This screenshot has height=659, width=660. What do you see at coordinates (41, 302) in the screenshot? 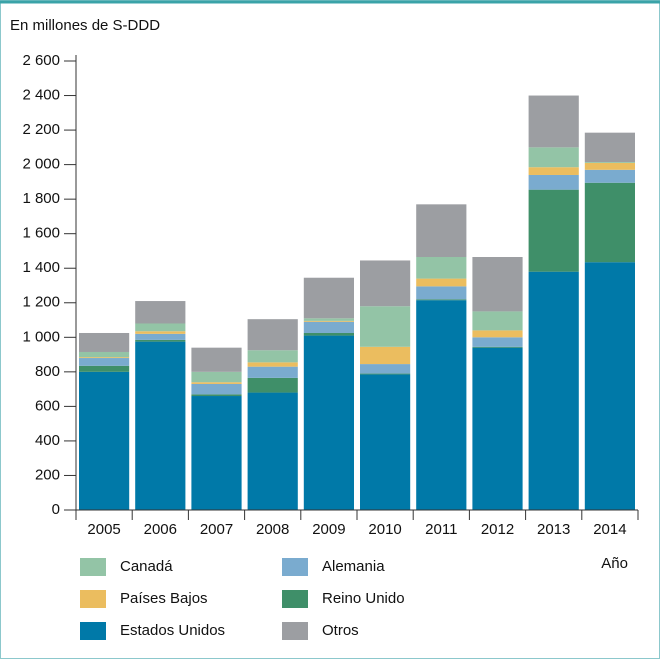
I see `y-tick-label: 1 200` at bounding box center [41, 302].